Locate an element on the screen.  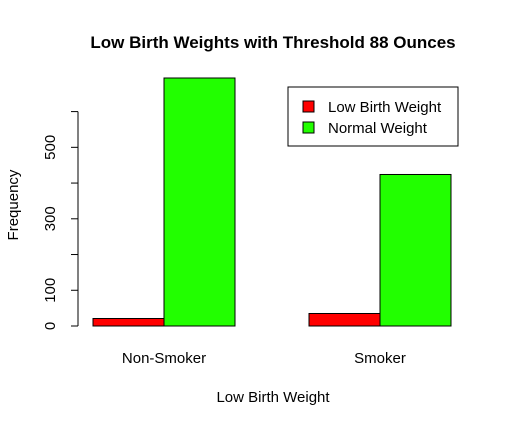
bar-low-birth-weight-non-smoker is located at coordinates (128, 322).